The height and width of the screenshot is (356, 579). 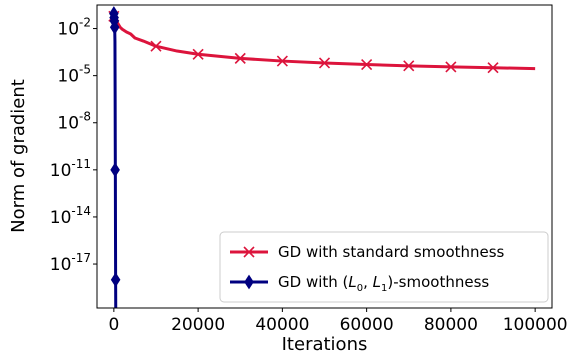 What do you see at coordinates (391, 252) in the screenshot?
I see `legend-label: GD with standard smoothness` at bounding box center [391, 252].